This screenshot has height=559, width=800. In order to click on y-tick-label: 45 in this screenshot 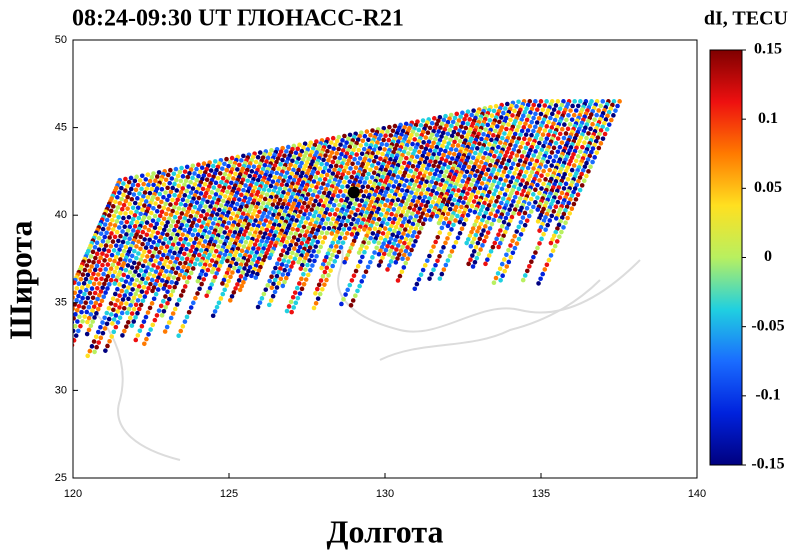, I will do `click(61, 128)`.